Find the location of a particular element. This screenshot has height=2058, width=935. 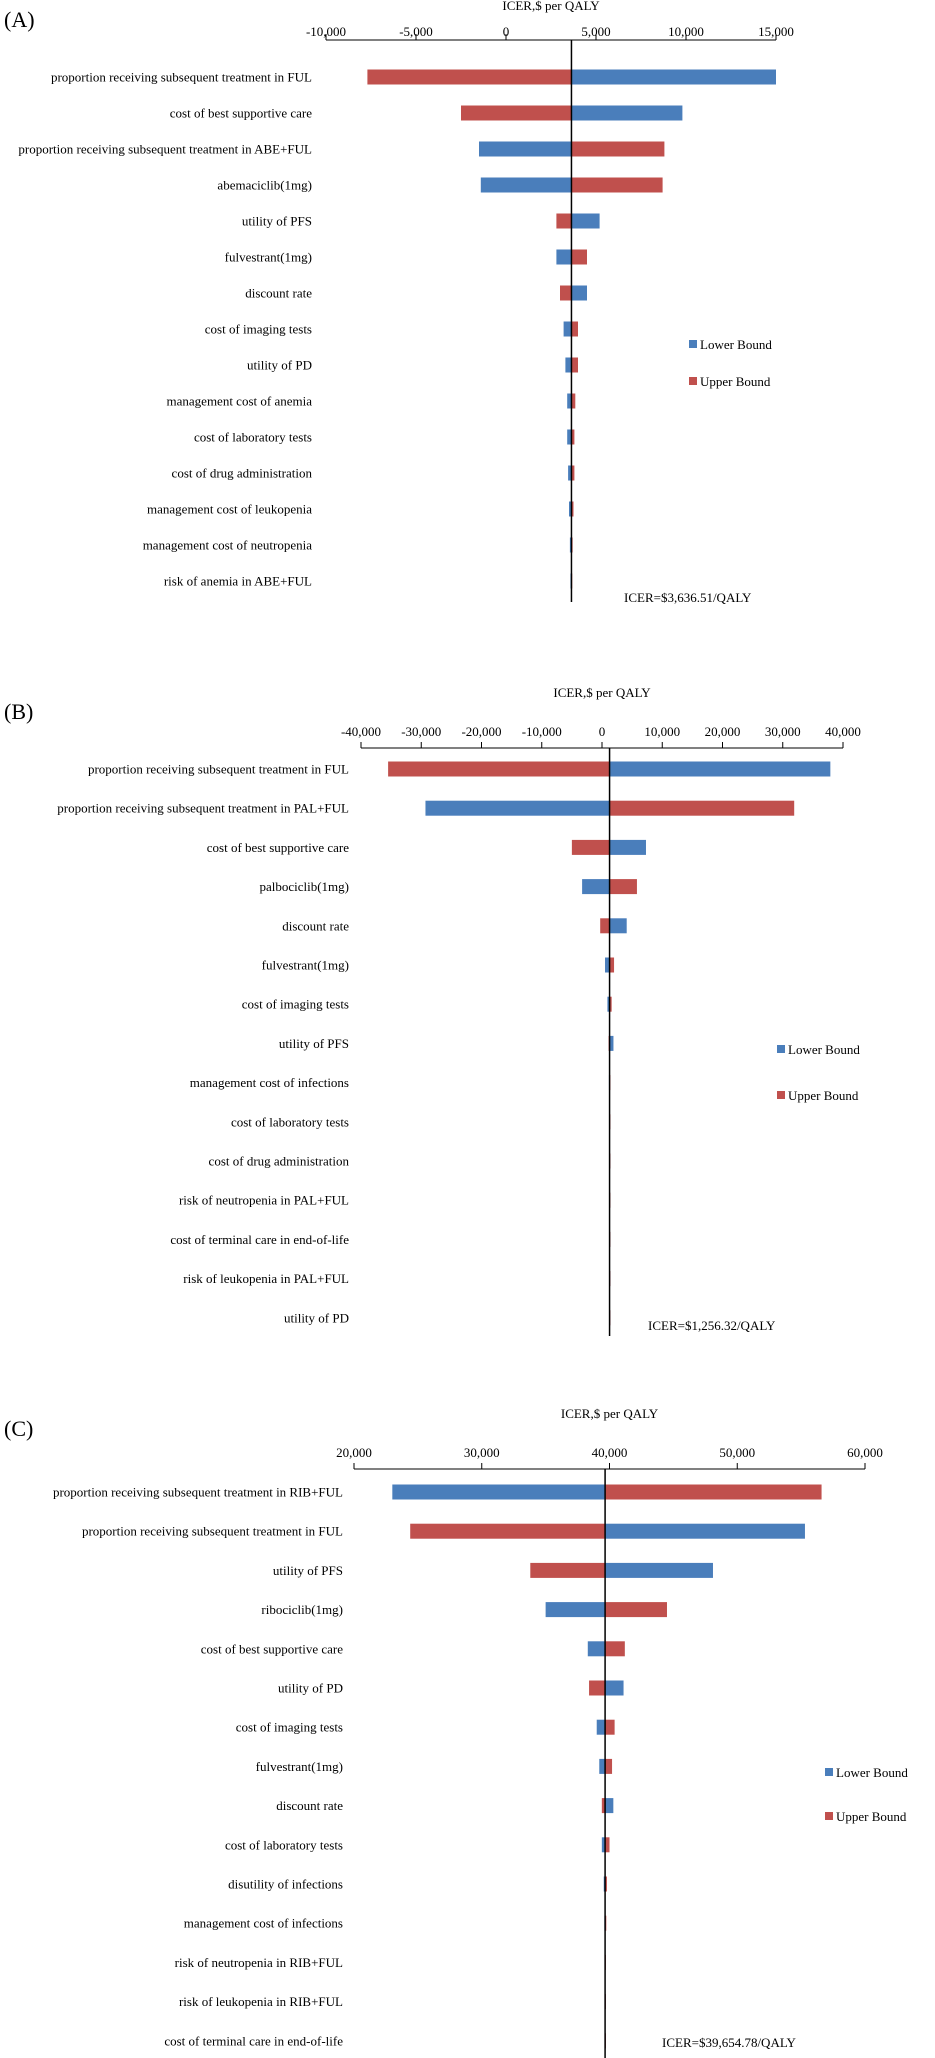

category-label: ribociclib(1mg) is located at coordinates (302, 1609).